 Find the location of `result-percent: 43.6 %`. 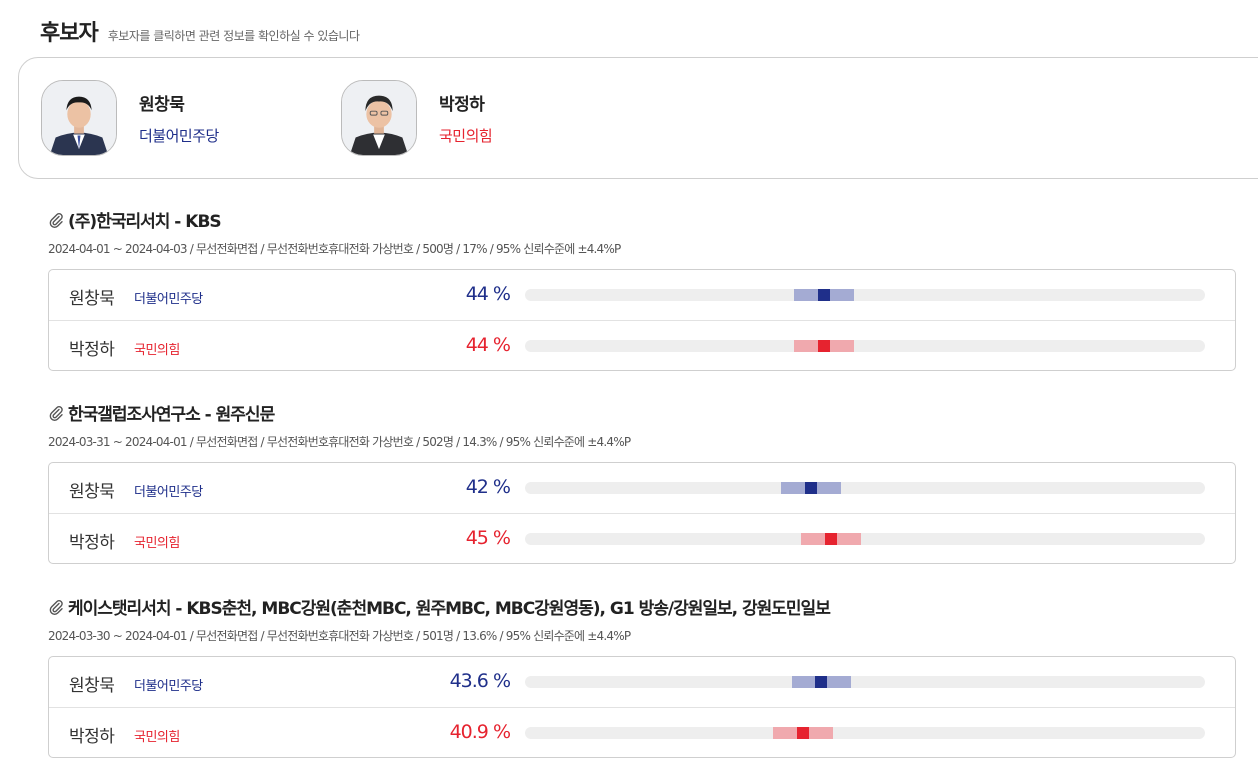

result-percent: 43.6 % is located at coordinates (480, 681).